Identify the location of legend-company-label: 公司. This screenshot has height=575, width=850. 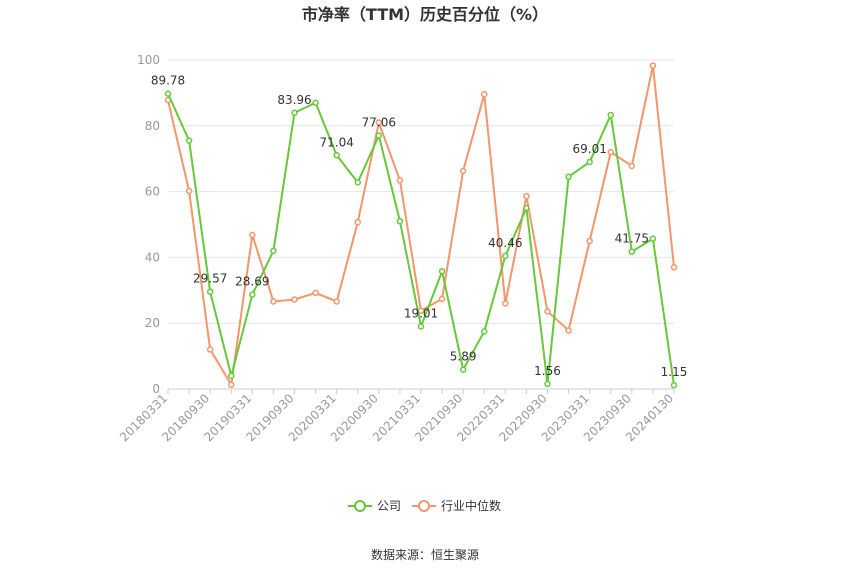
(389, 506).